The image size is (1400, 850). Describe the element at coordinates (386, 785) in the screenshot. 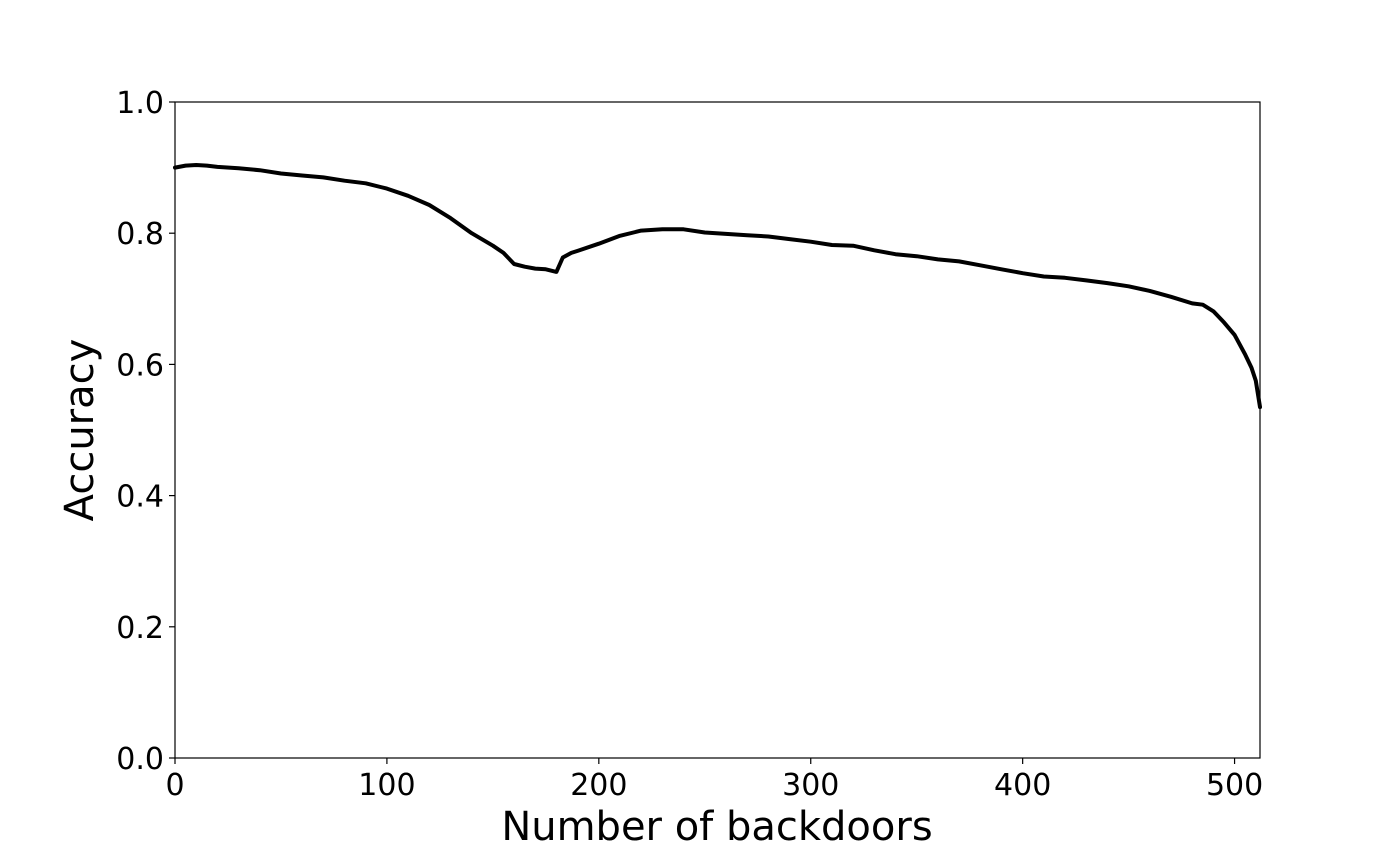

I see `x-tick-label: 100` at that location.